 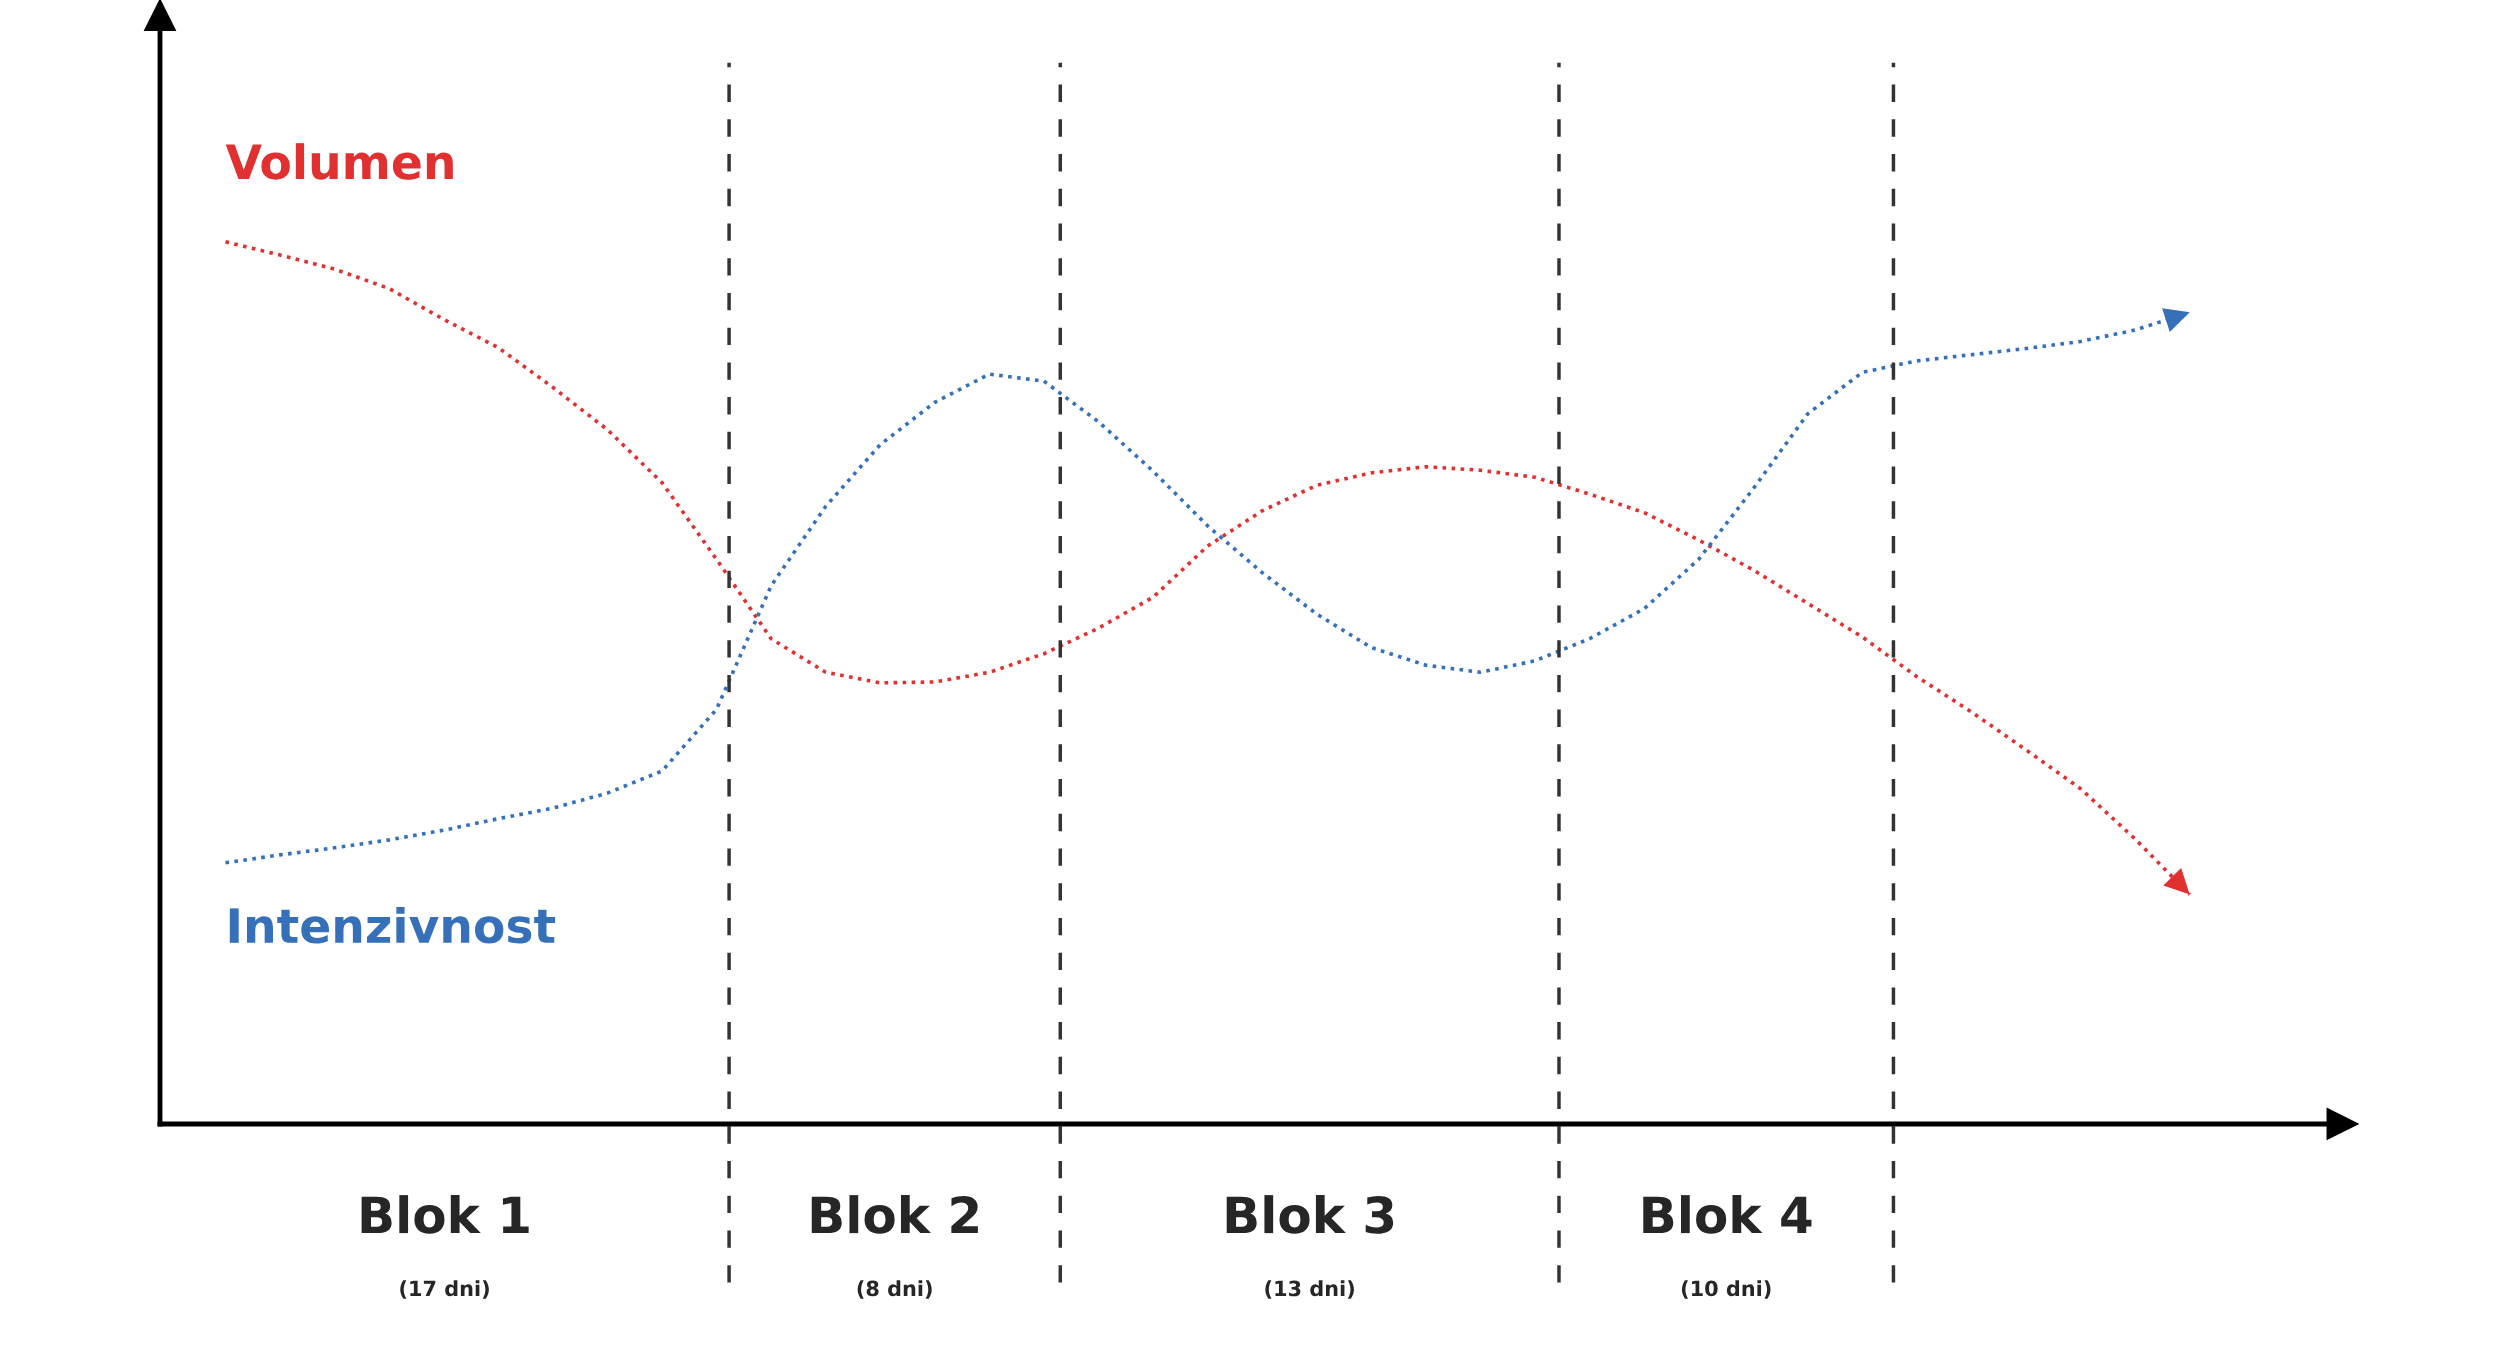 What do you see at coordinates (894, 1289) in the screenshot?
I see `text: (8 dni)` at bounding box center [894, 1289].